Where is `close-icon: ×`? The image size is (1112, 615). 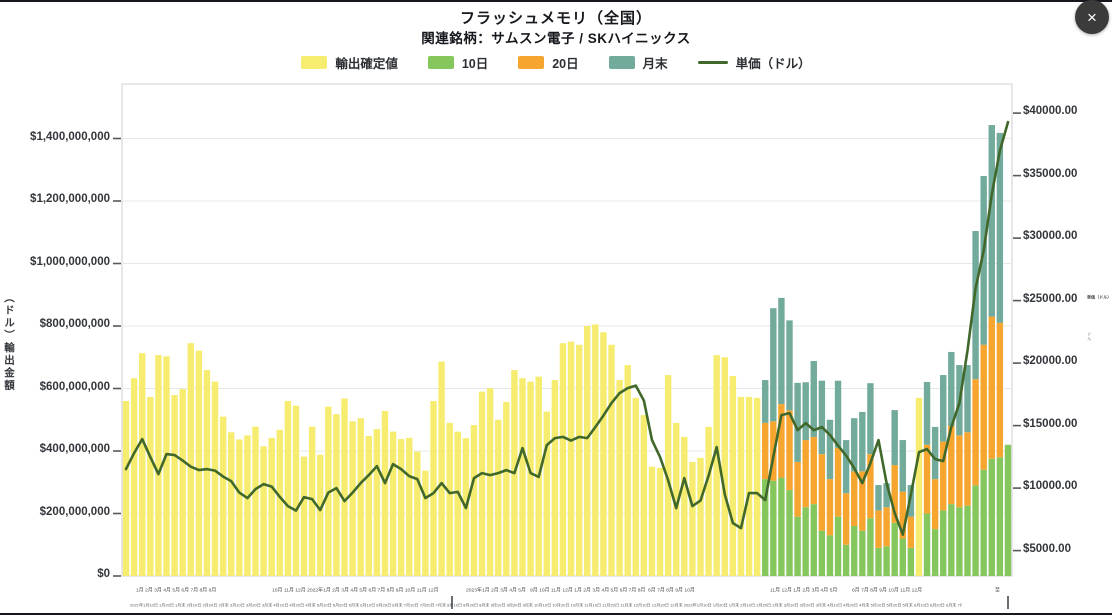 close-icon: × is located at coordinates (1092, 17).